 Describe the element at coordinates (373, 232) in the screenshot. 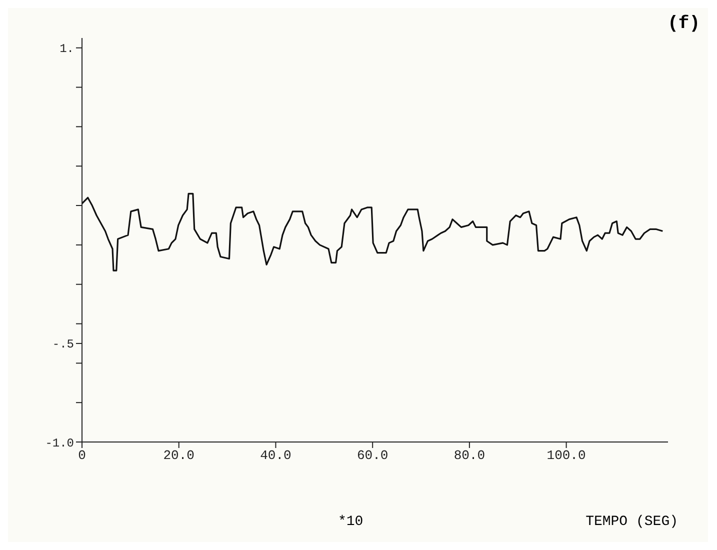

I see `line-series` at that location.